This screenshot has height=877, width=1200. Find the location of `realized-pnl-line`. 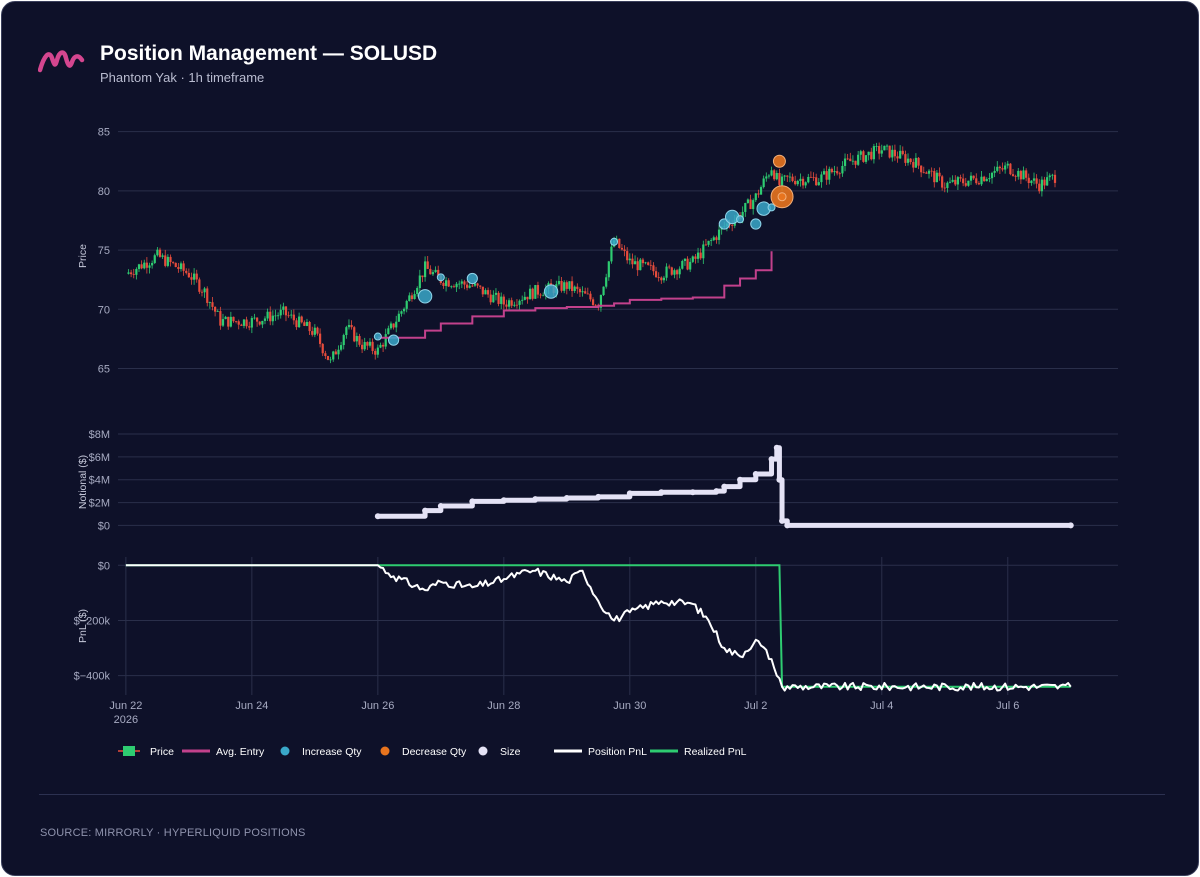

realized-pnl-line is located at coordinates (598, 626).